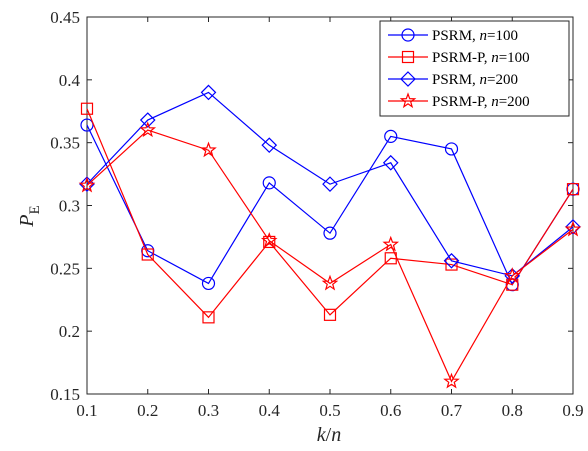 The image size is (588, 451). I want to click on x-axis-title: k/n, so click(329, 435).